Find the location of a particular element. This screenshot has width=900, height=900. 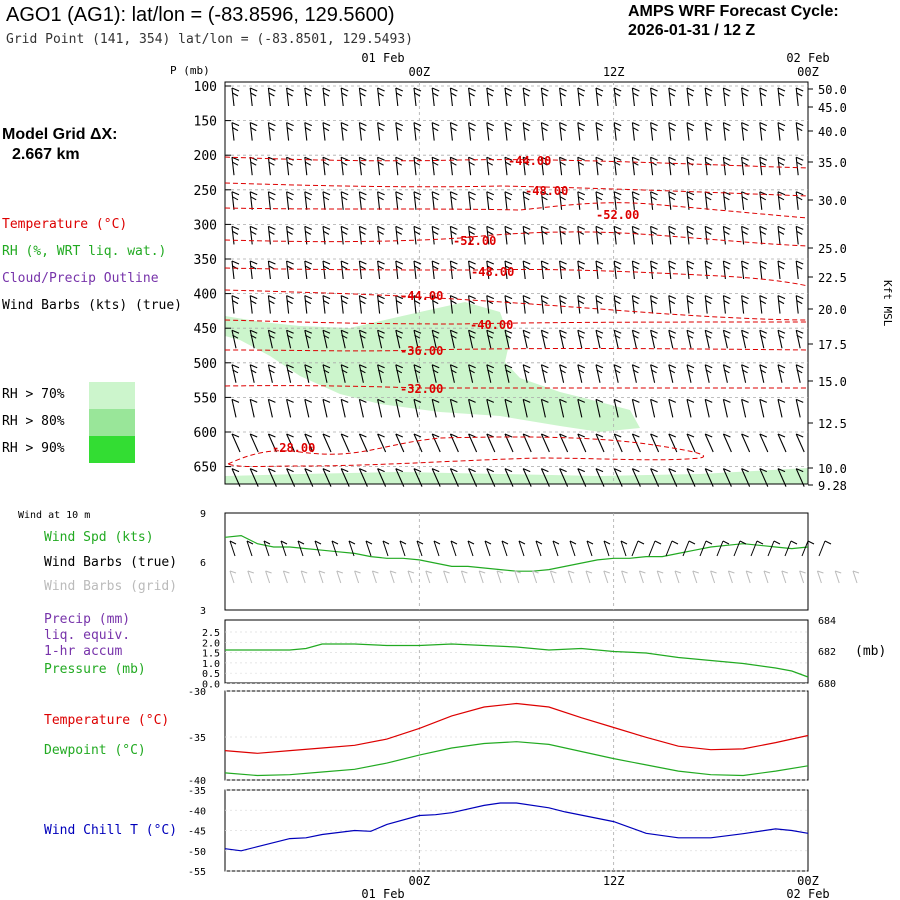

pressure-tick-label: 300 is located at coordinates (205, 225).